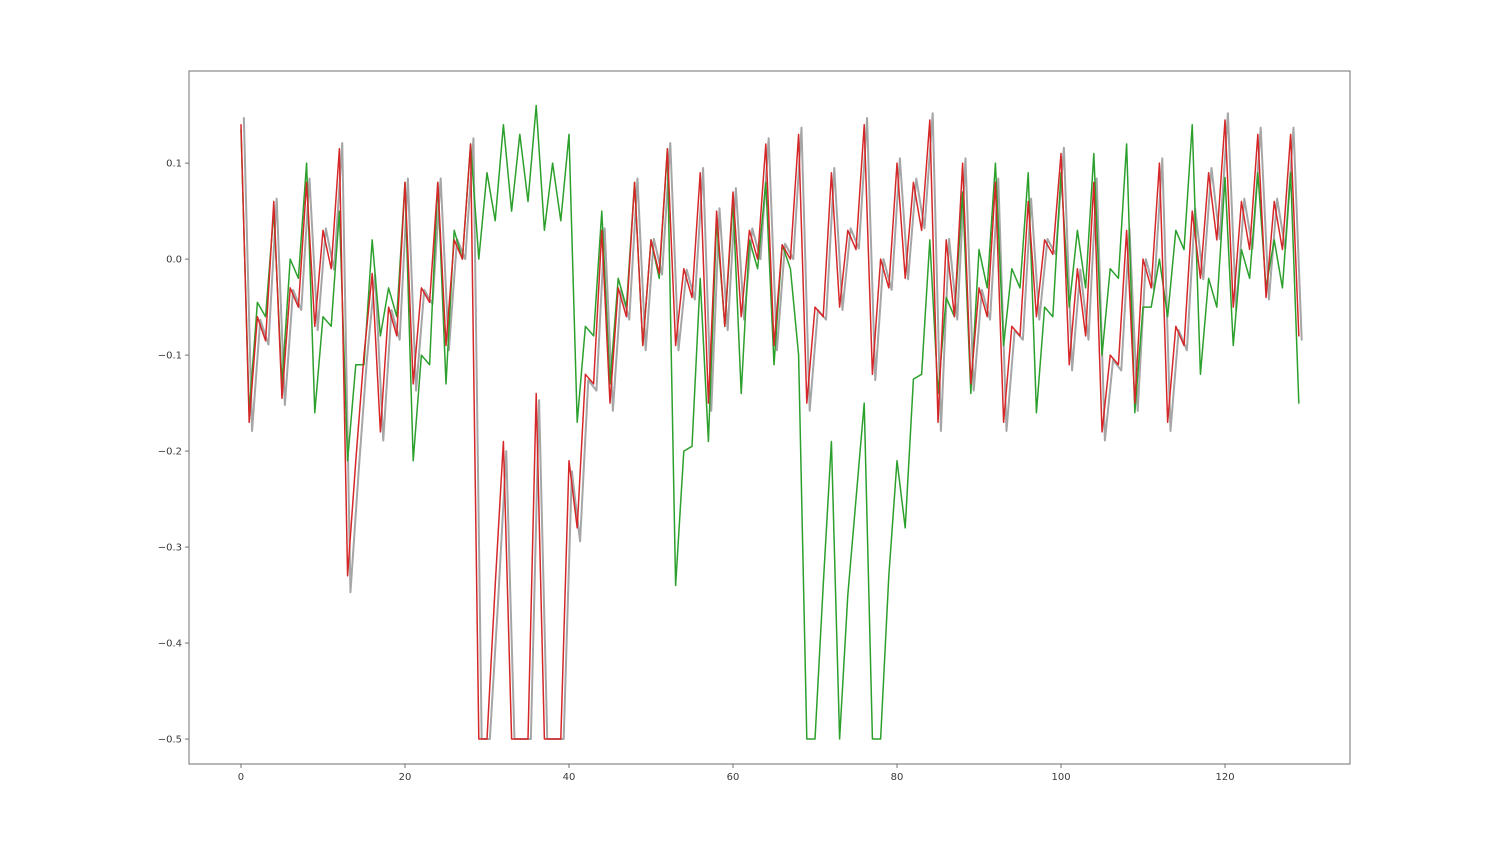  Describe the element at coordinates (241, 777) in the screenshot. I see `x-tick-label: 0` at that location.